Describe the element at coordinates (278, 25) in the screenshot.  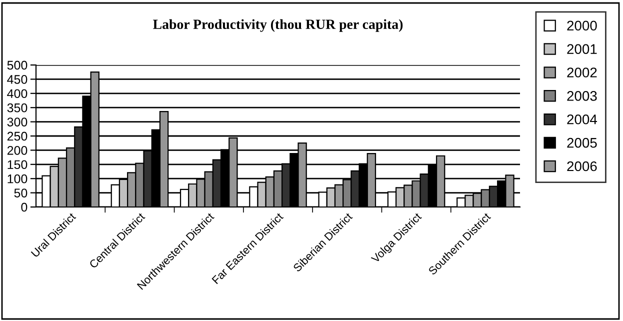
I see `chart-title: Labor Productivity (thou RUR per capita)` at that location.